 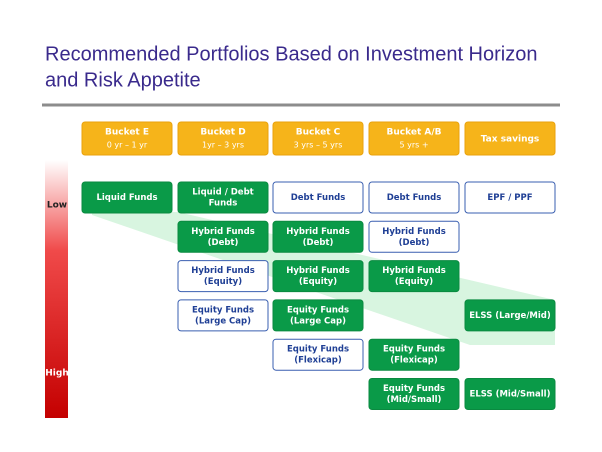 What do you see at coordinates (414, 133) in the screenshot?
I see `bucket-name: Bucket A/B` at bounding box center [414, 133].